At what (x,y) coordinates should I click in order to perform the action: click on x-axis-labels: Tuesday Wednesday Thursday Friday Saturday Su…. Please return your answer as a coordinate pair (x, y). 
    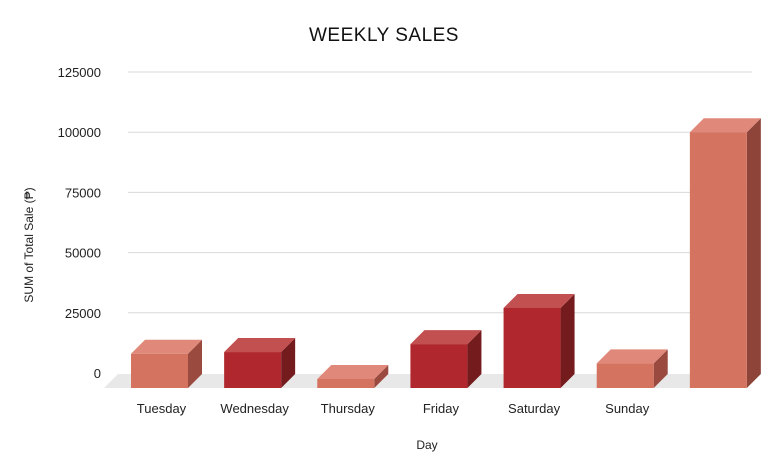
    Looking at the image, I should click on (393, 408).